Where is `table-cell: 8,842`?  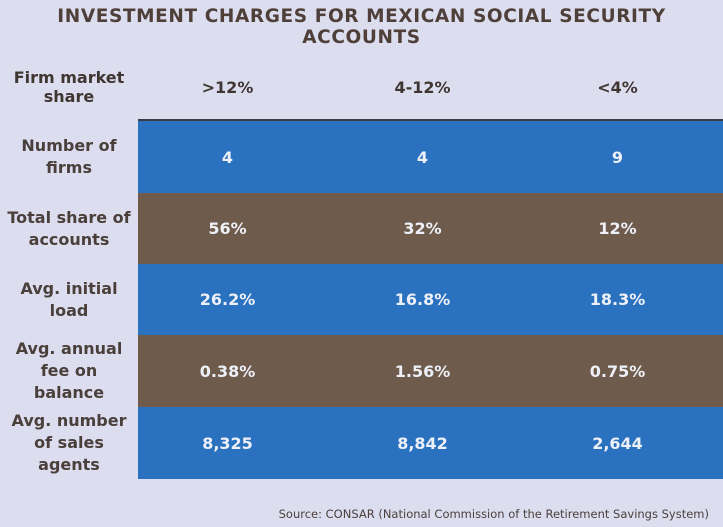 table-cell: 8,842 is located at coordinates (422, 443).